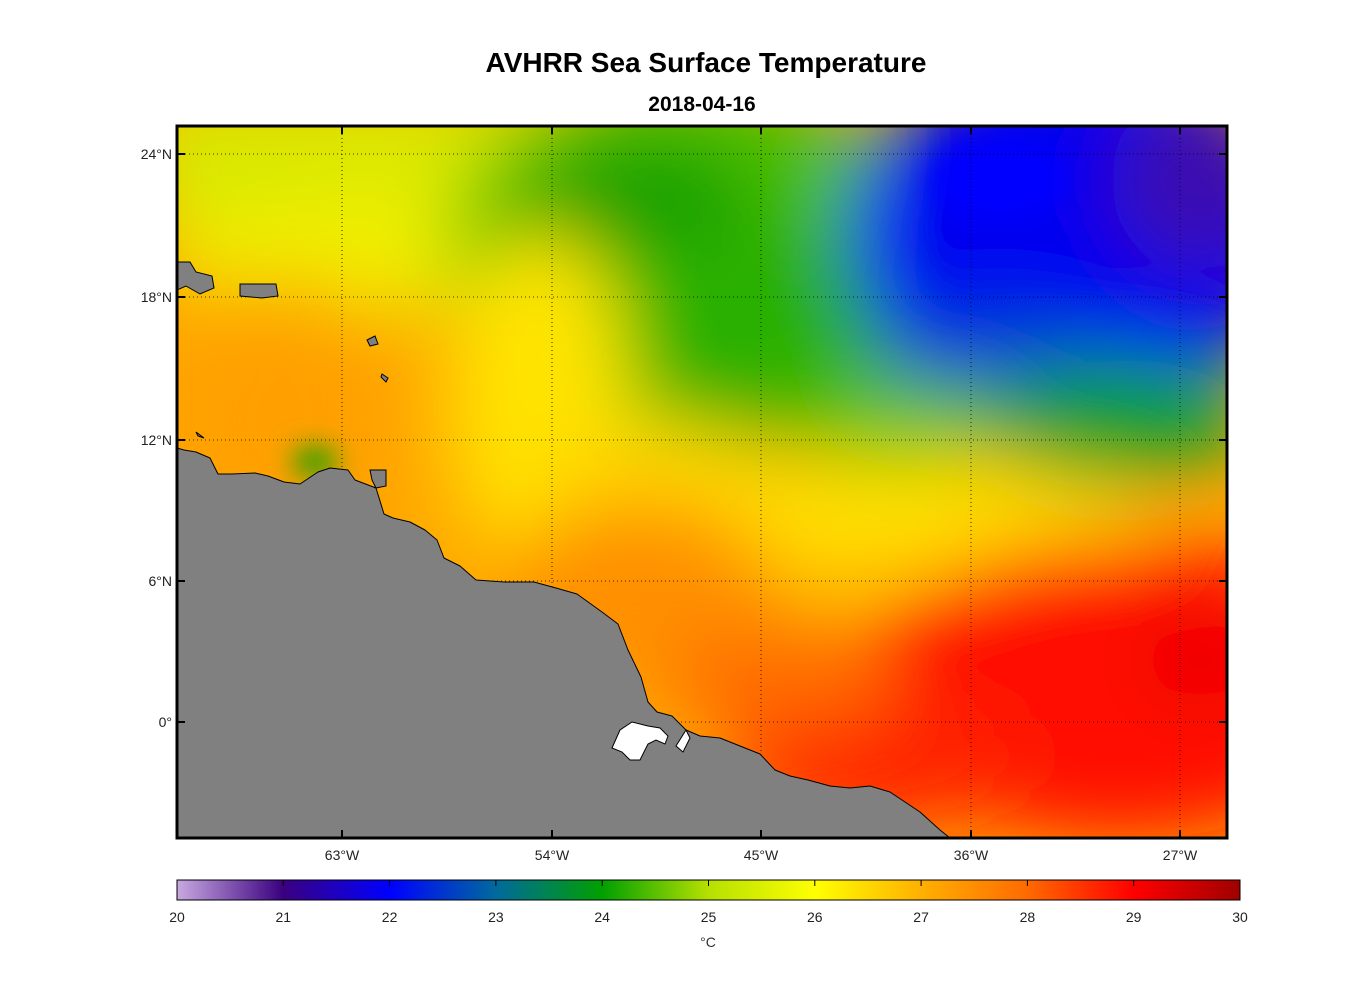 The width and height of the screenshot is (1356, 1000). Describe the element at coordinates (702, 104) in the screenshot. I see `map-subtitle: 2018-04-16` at that location.